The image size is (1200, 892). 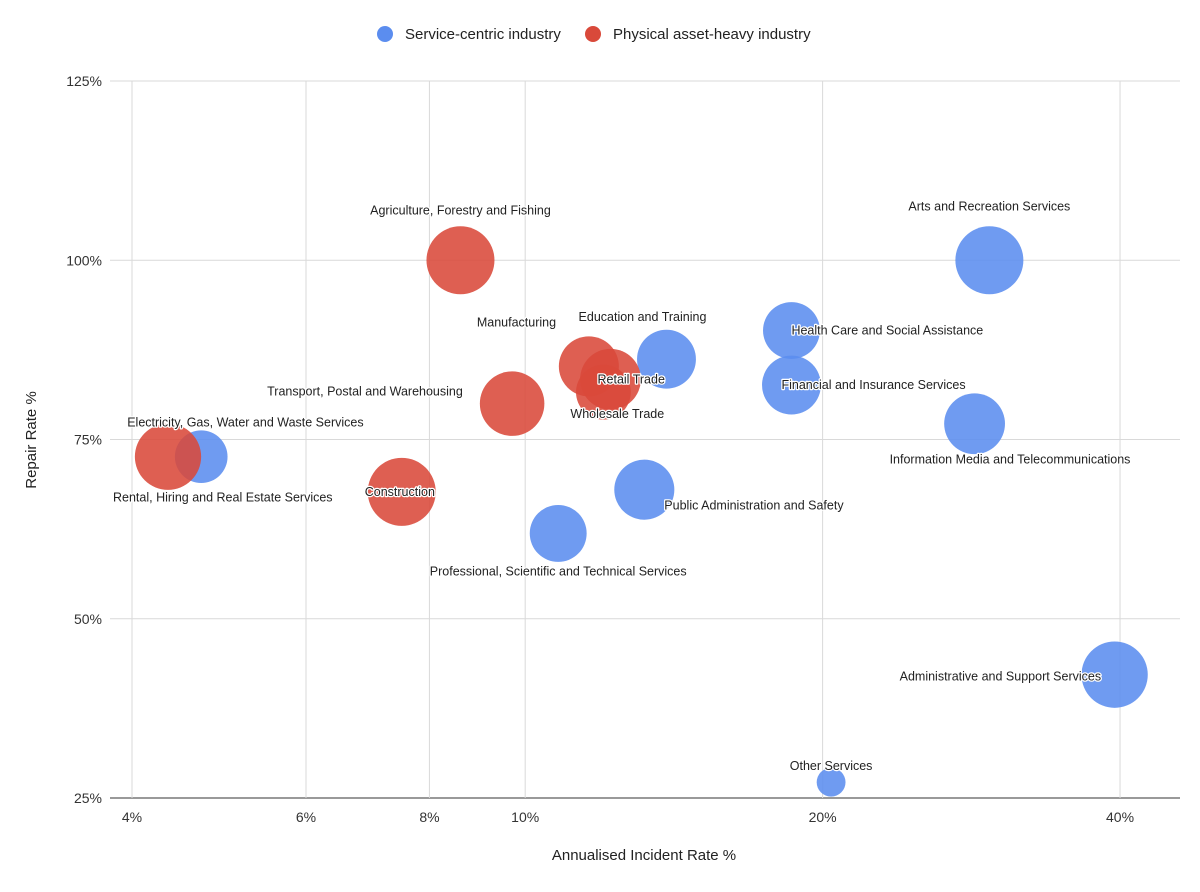 I want to click on point-label: Information Media and Telecommunications, so click(x=1010, y=460).